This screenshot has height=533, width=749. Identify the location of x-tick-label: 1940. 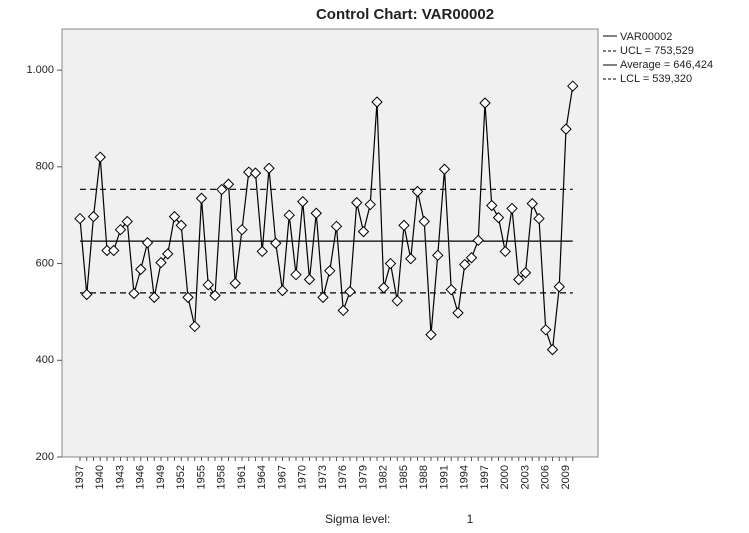
(100, 477).